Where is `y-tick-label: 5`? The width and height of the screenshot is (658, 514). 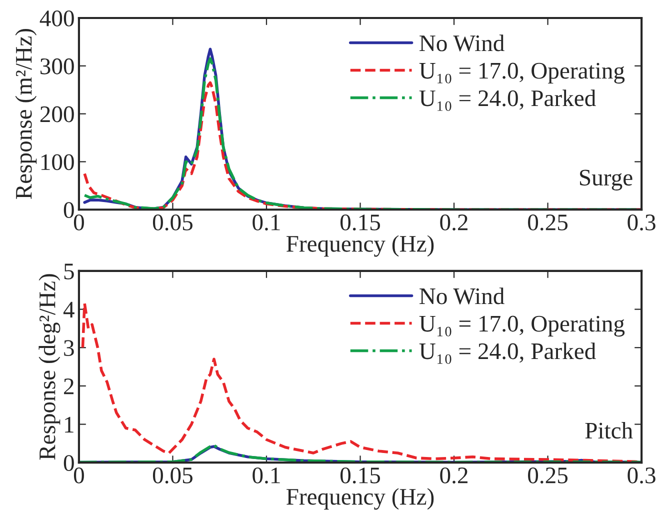
y-tick-label: 5 is located at coordinates (69, 272).